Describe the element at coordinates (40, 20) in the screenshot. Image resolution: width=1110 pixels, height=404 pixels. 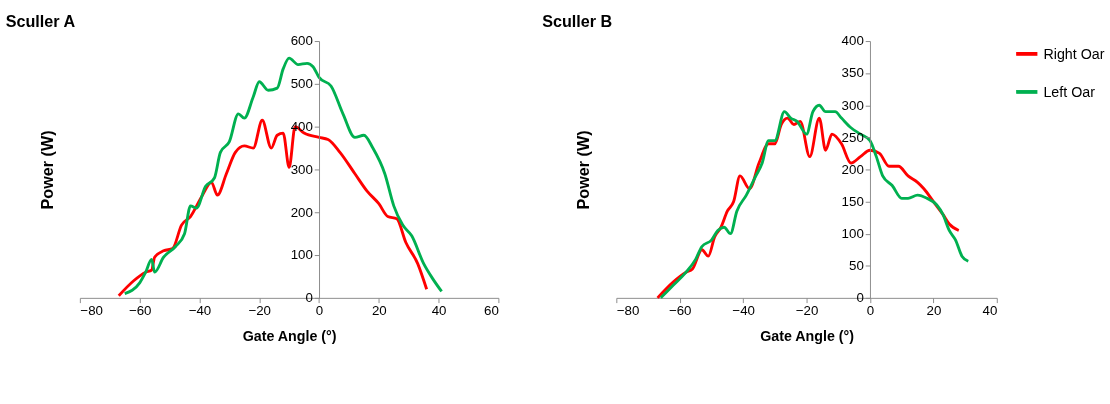
I see `chart-title: Sculler A` at that location.